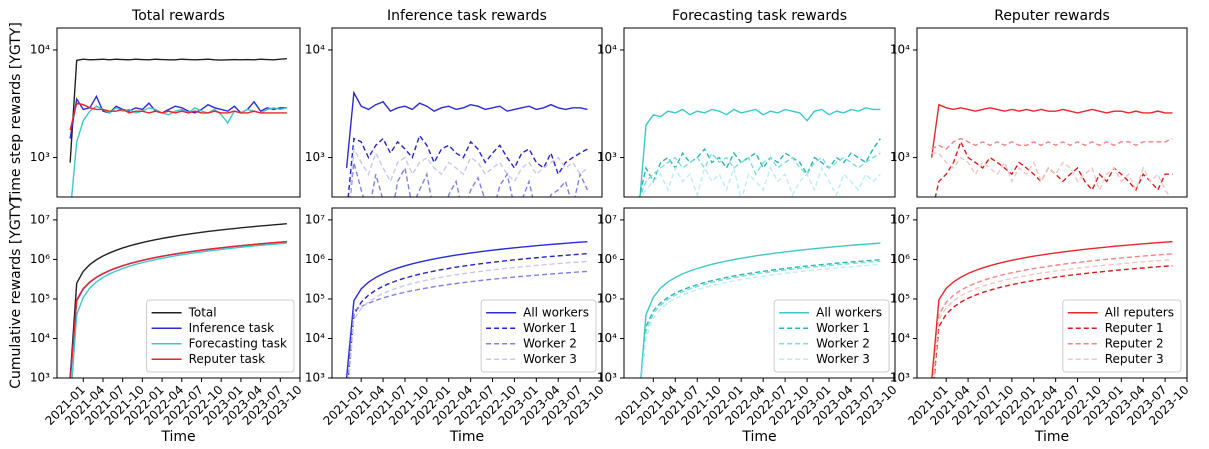 The image size is (1209, 449). What do you see at coordinates (1134, 359) in the screenshot?
I see `legend-label: Reputer 3` at bounding box center [1134, 359].